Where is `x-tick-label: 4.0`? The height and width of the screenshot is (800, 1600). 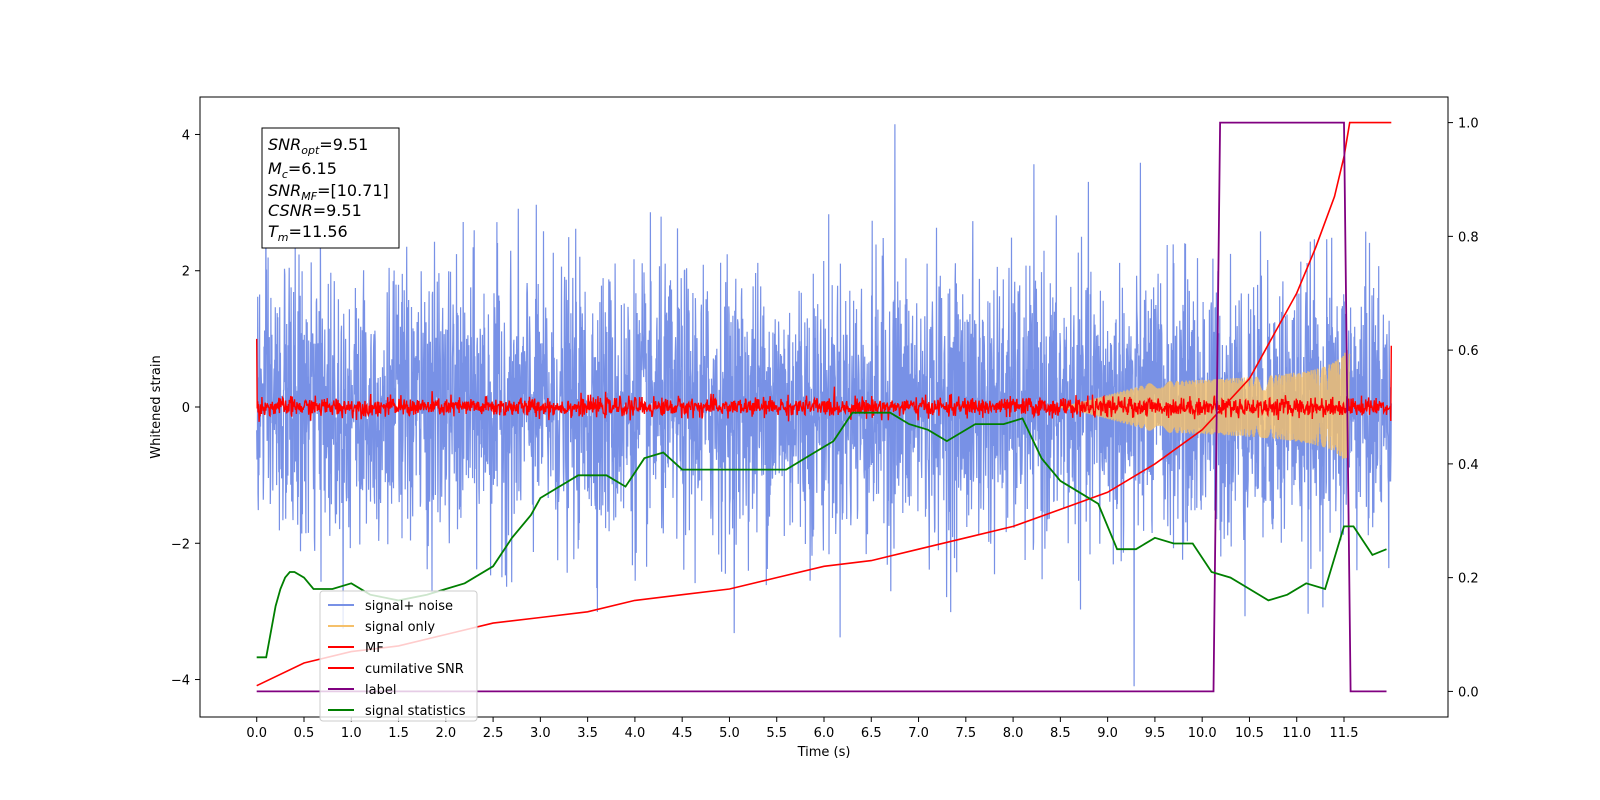 x-tick-label: 4.0 is located at coordinates (635, 733).